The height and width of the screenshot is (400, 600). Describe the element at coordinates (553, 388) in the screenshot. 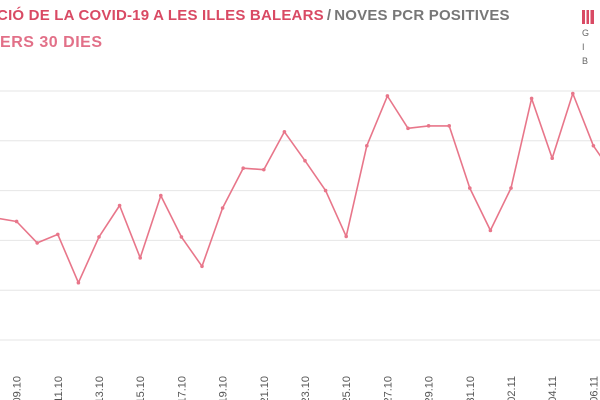

I see `x-tick-label: 04.11` at that location.